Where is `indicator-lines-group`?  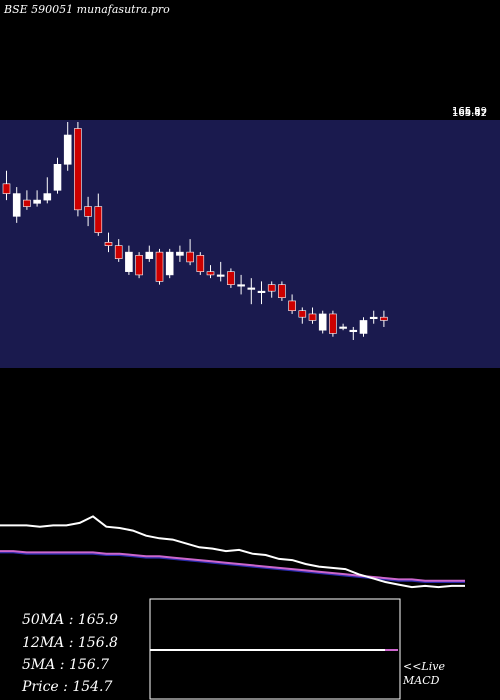
indicator-lines-group is located at coordinates (232, 552).